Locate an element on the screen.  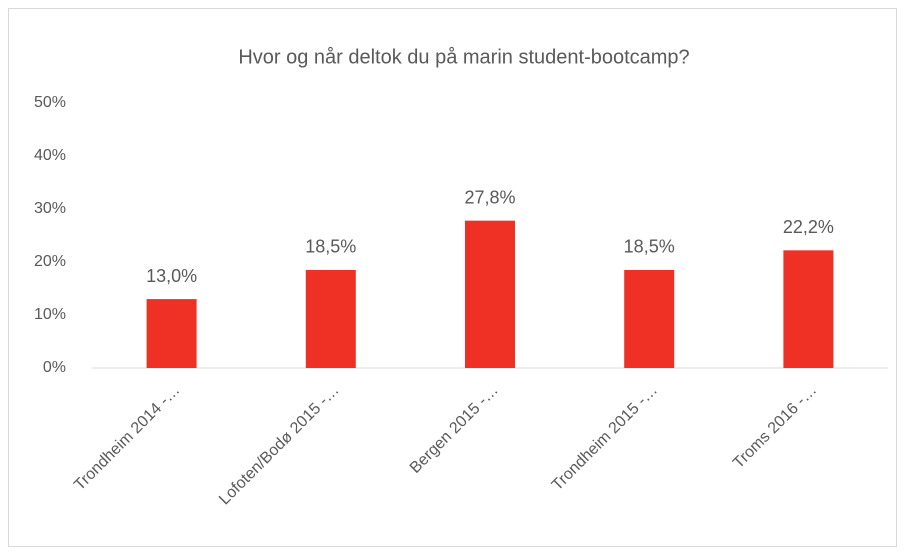
data-label: 13,0% is located at coordinates (171, 276).